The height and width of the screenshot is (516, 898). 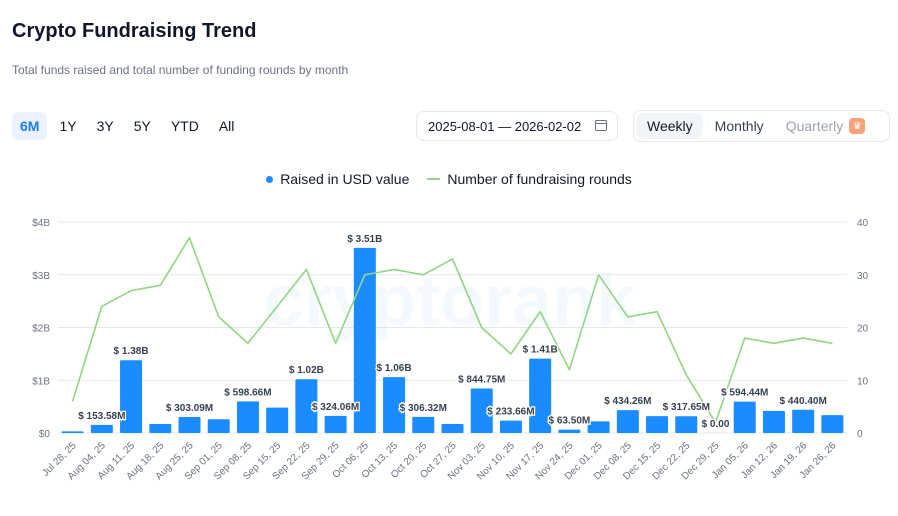 What do you see at coordinates (423, 408) in the screenshot?
I see `bar-value-label: $ 306.32M` at bounding box center [423, 408].